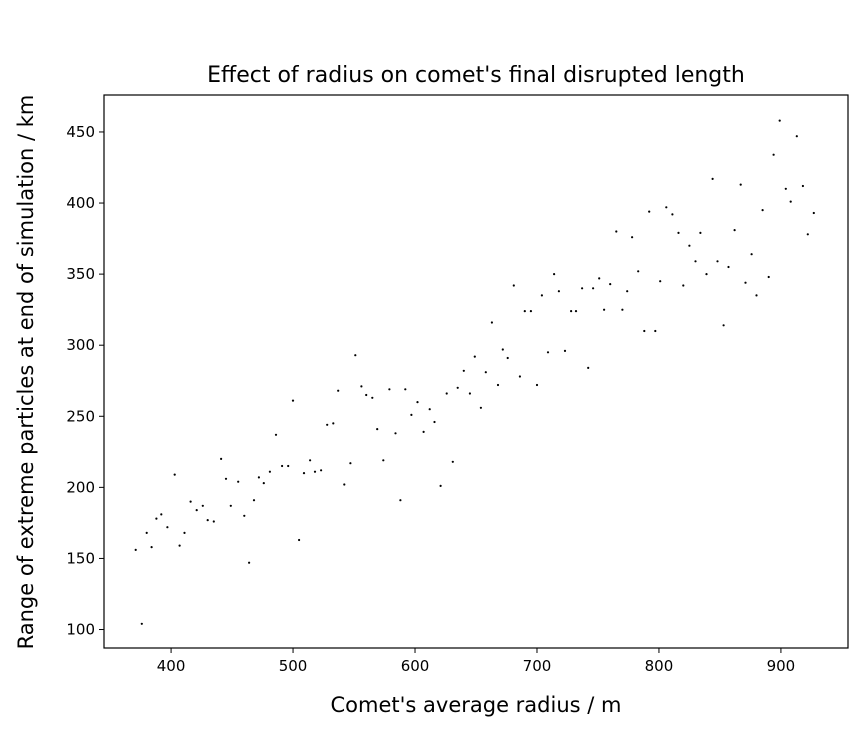 Image resolution: width=862 pixels, height=745 pixels. I want to click on y-tick-label: 400, so click(80, 203).